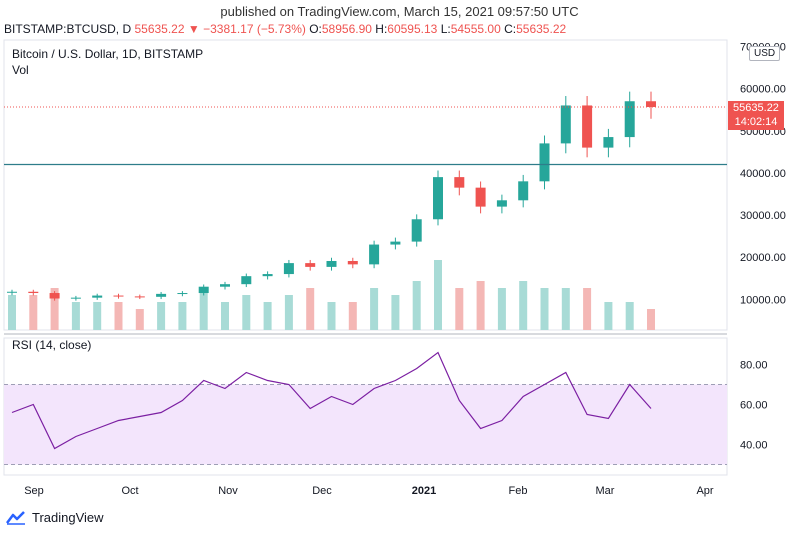  What do you see at coordinates (68, 517) in the screenshot?
I see `brand-name: TradingView` at bounding box center [68, 517].